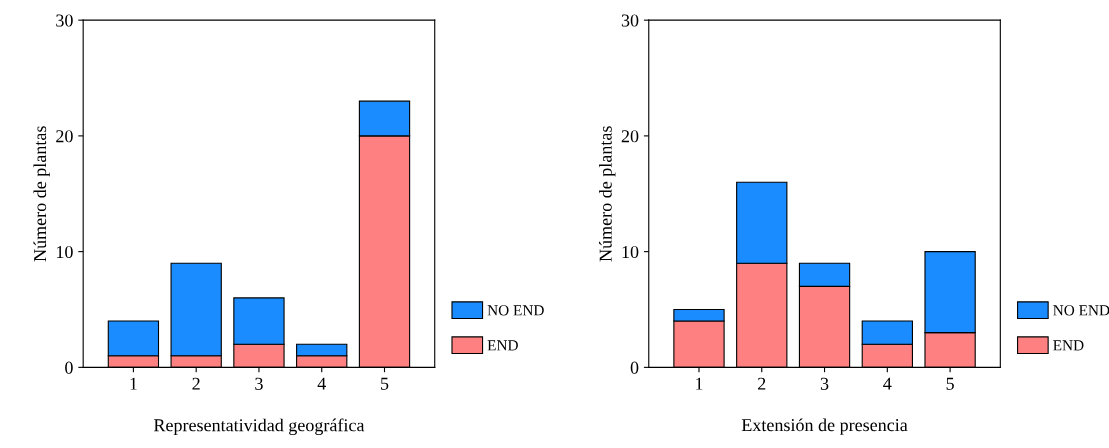  I want to click on x-axis-title: Representatividad geográfica, so click(259, 427).